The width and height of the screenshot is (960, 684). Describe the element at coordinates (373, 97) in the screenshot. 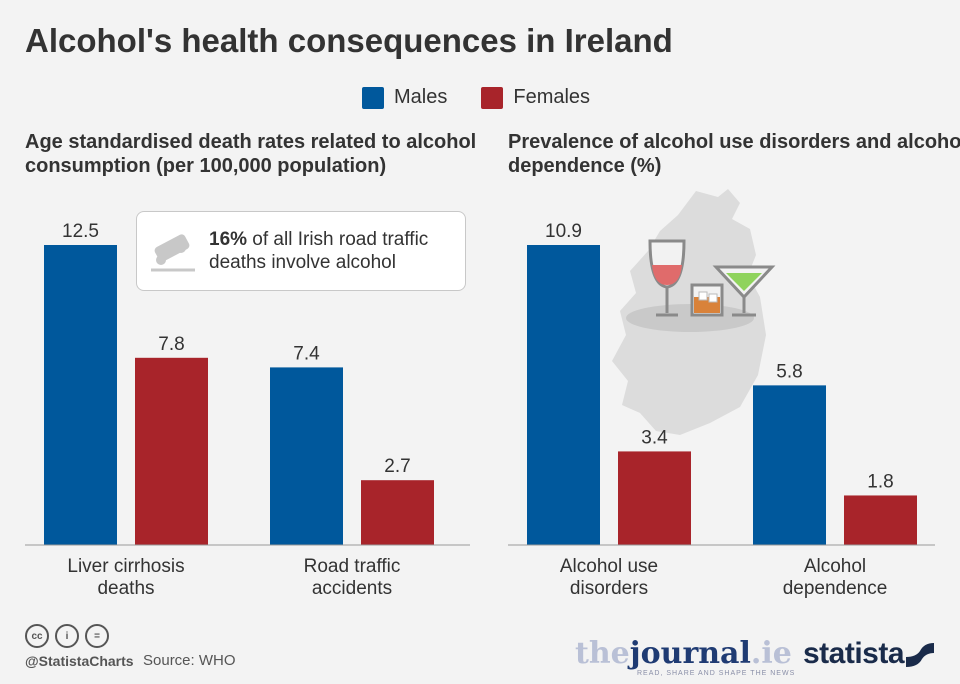

I see `legend-swatch-males` at that location.